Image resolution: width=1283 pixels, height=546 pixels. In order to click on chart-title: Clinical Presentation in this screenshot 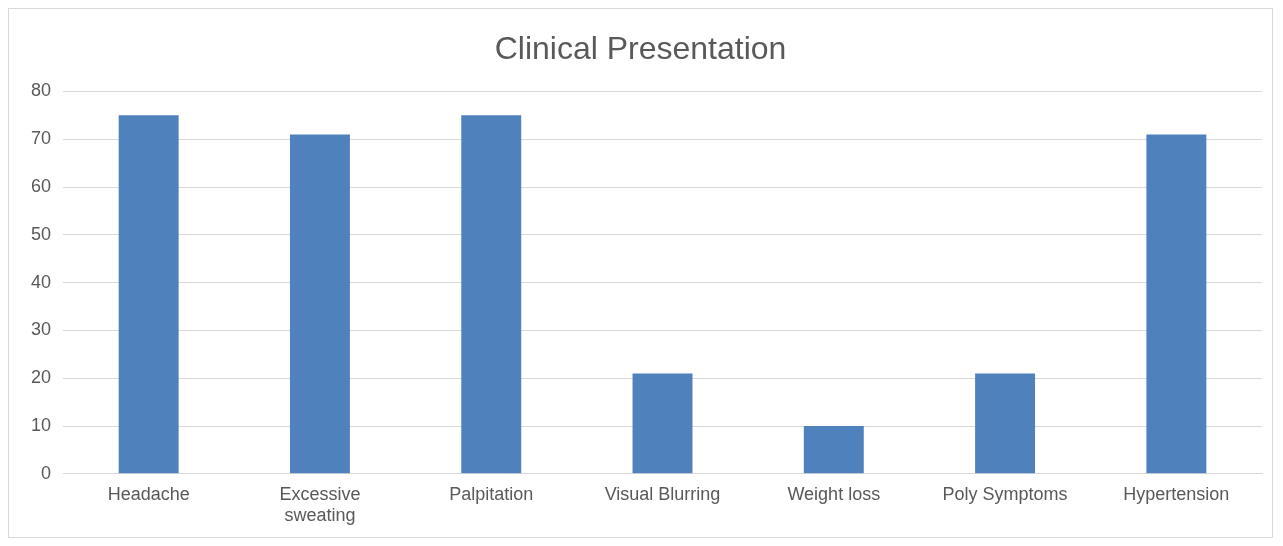, I will do `click(640, 48)`.